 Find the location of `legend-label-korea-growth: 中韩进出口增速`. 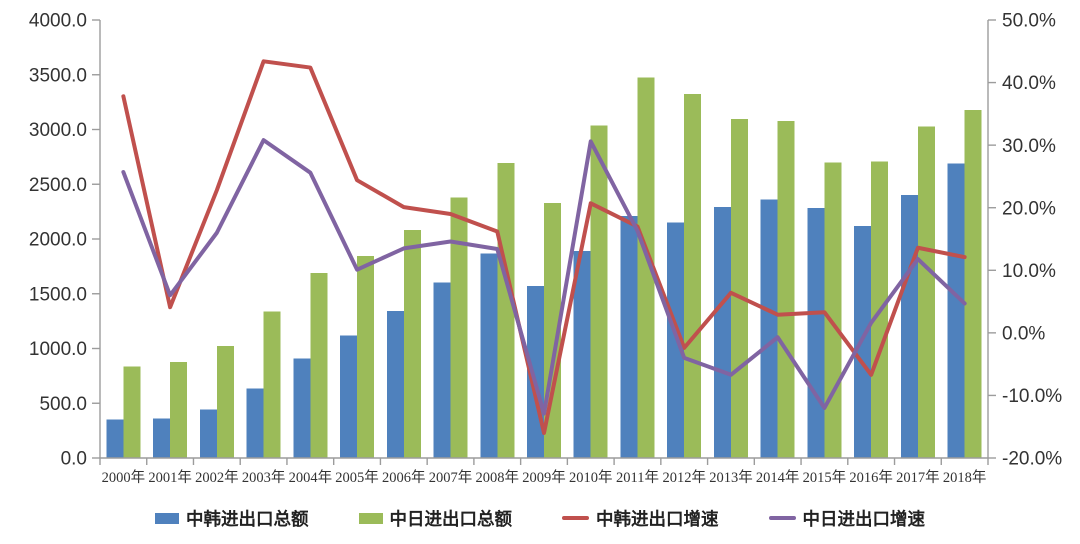

legend-label-korea-growth: 中韩进出口增速 is located at coordinates (657, 518).